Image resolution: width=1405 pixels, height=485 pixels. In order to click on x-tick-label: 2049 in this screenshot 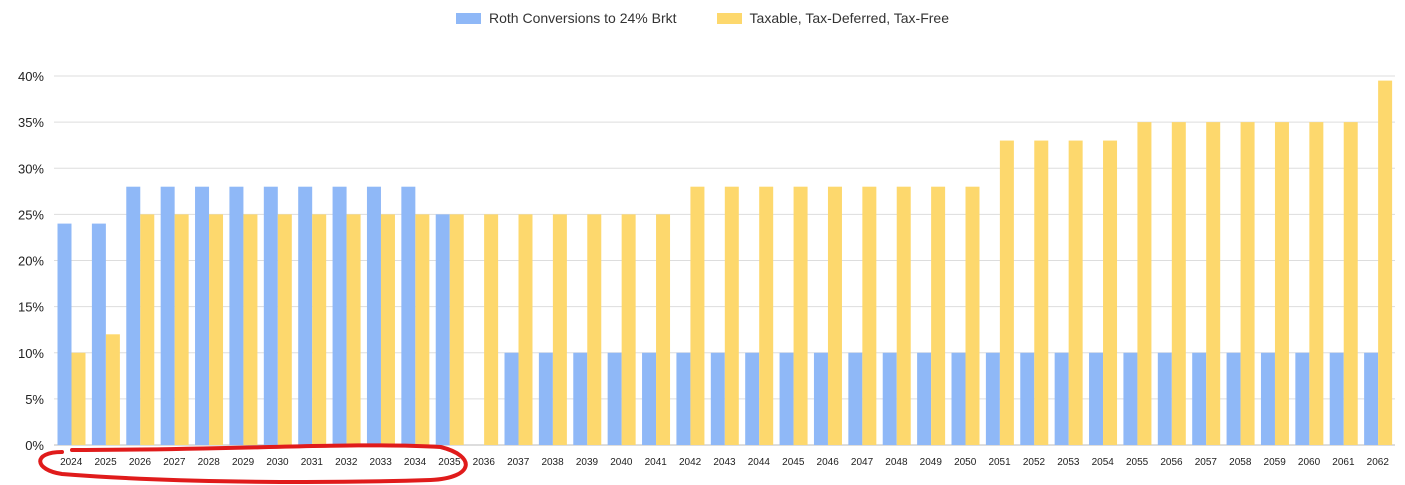, I will do `click(931, 462)`.